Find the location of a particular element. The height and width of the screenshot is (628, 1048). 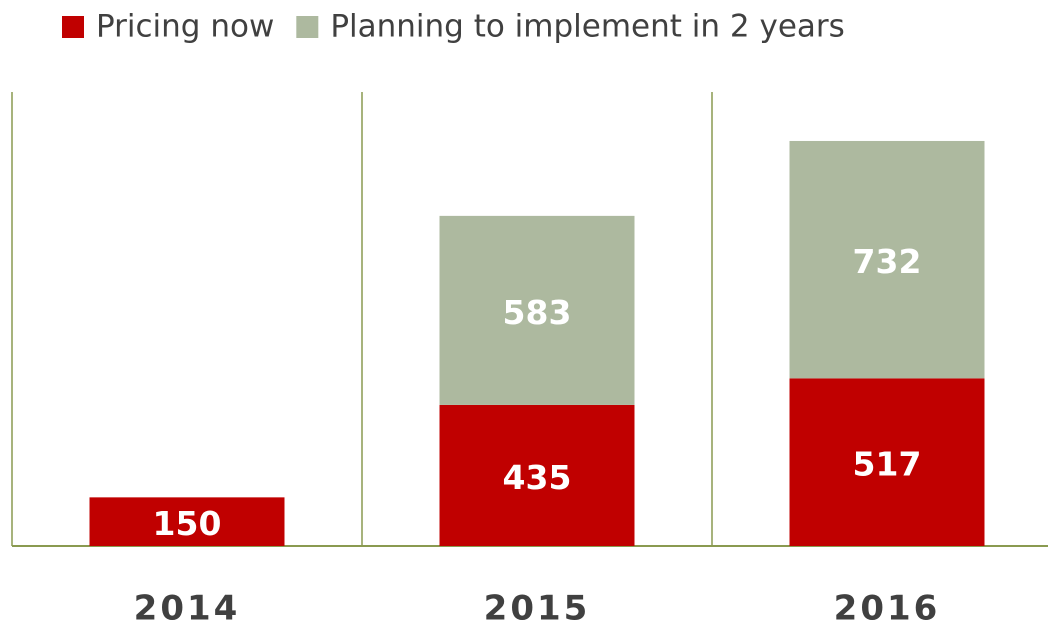

legend-label: Pricing now is located at coordinates (185, 27).